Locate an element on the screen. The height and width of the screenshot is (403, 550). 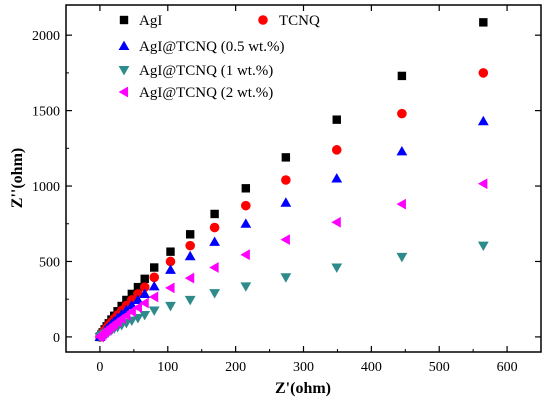
y-tick-label: 1000 is located at coordinates (46, 187).